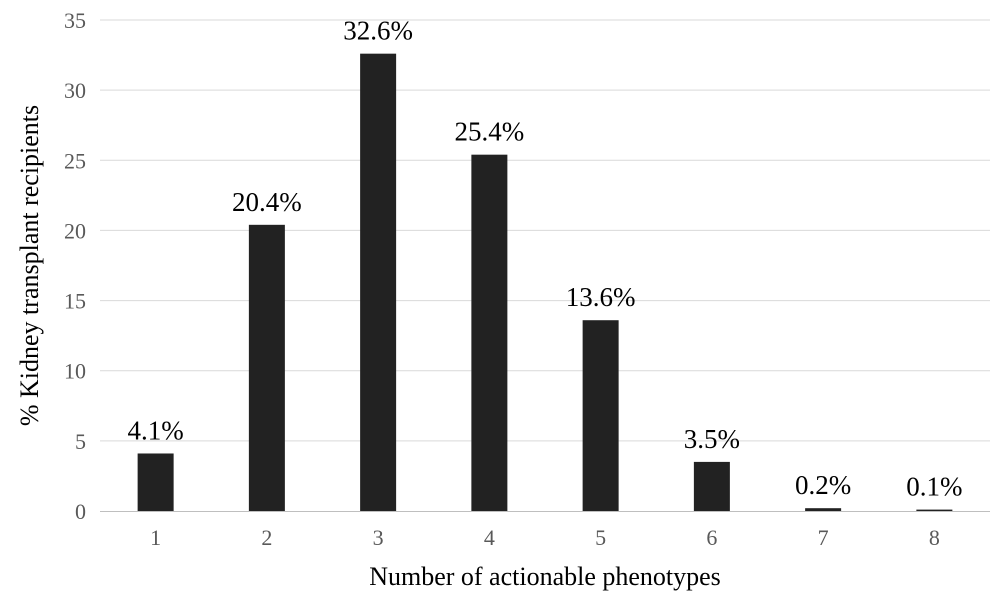 The image size is (998, 597). Describe the element at coordinates (823, 485) in the screenshot. I see `data-label-7: 0.2%` at that location.